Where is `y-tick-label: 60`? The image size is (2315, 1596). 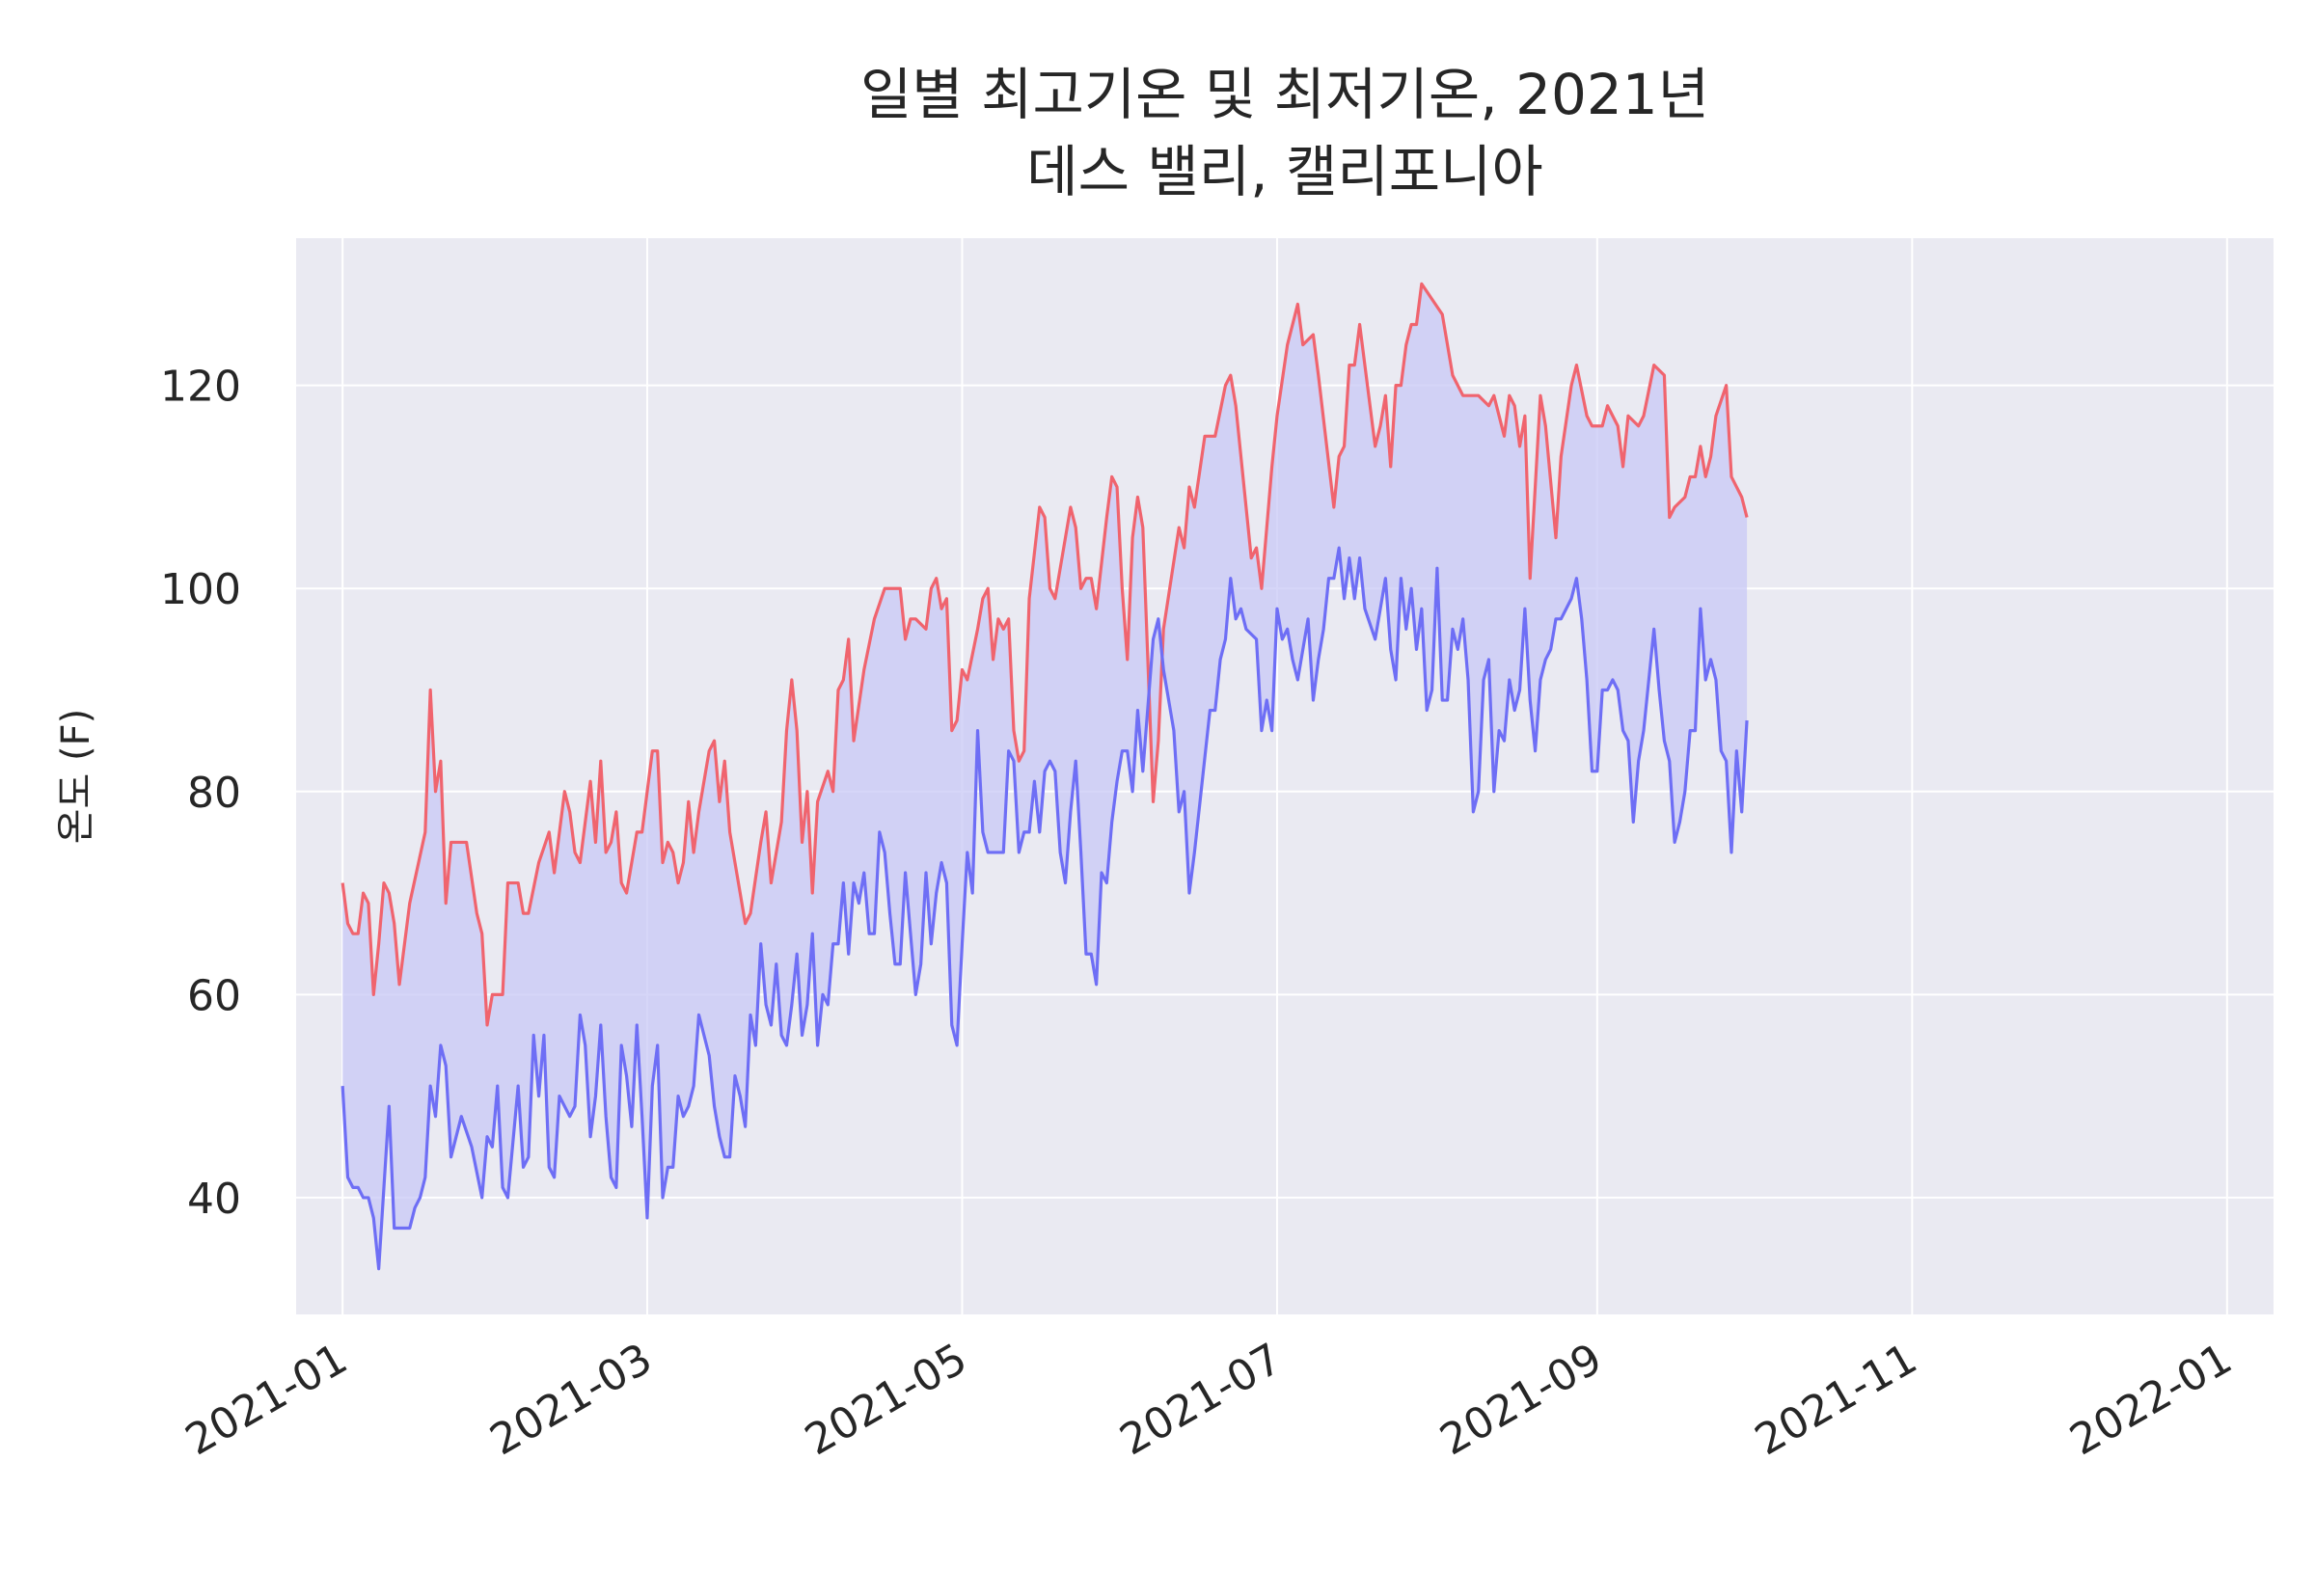
y-tick-label: 60 is located at coordinates (214, 996).